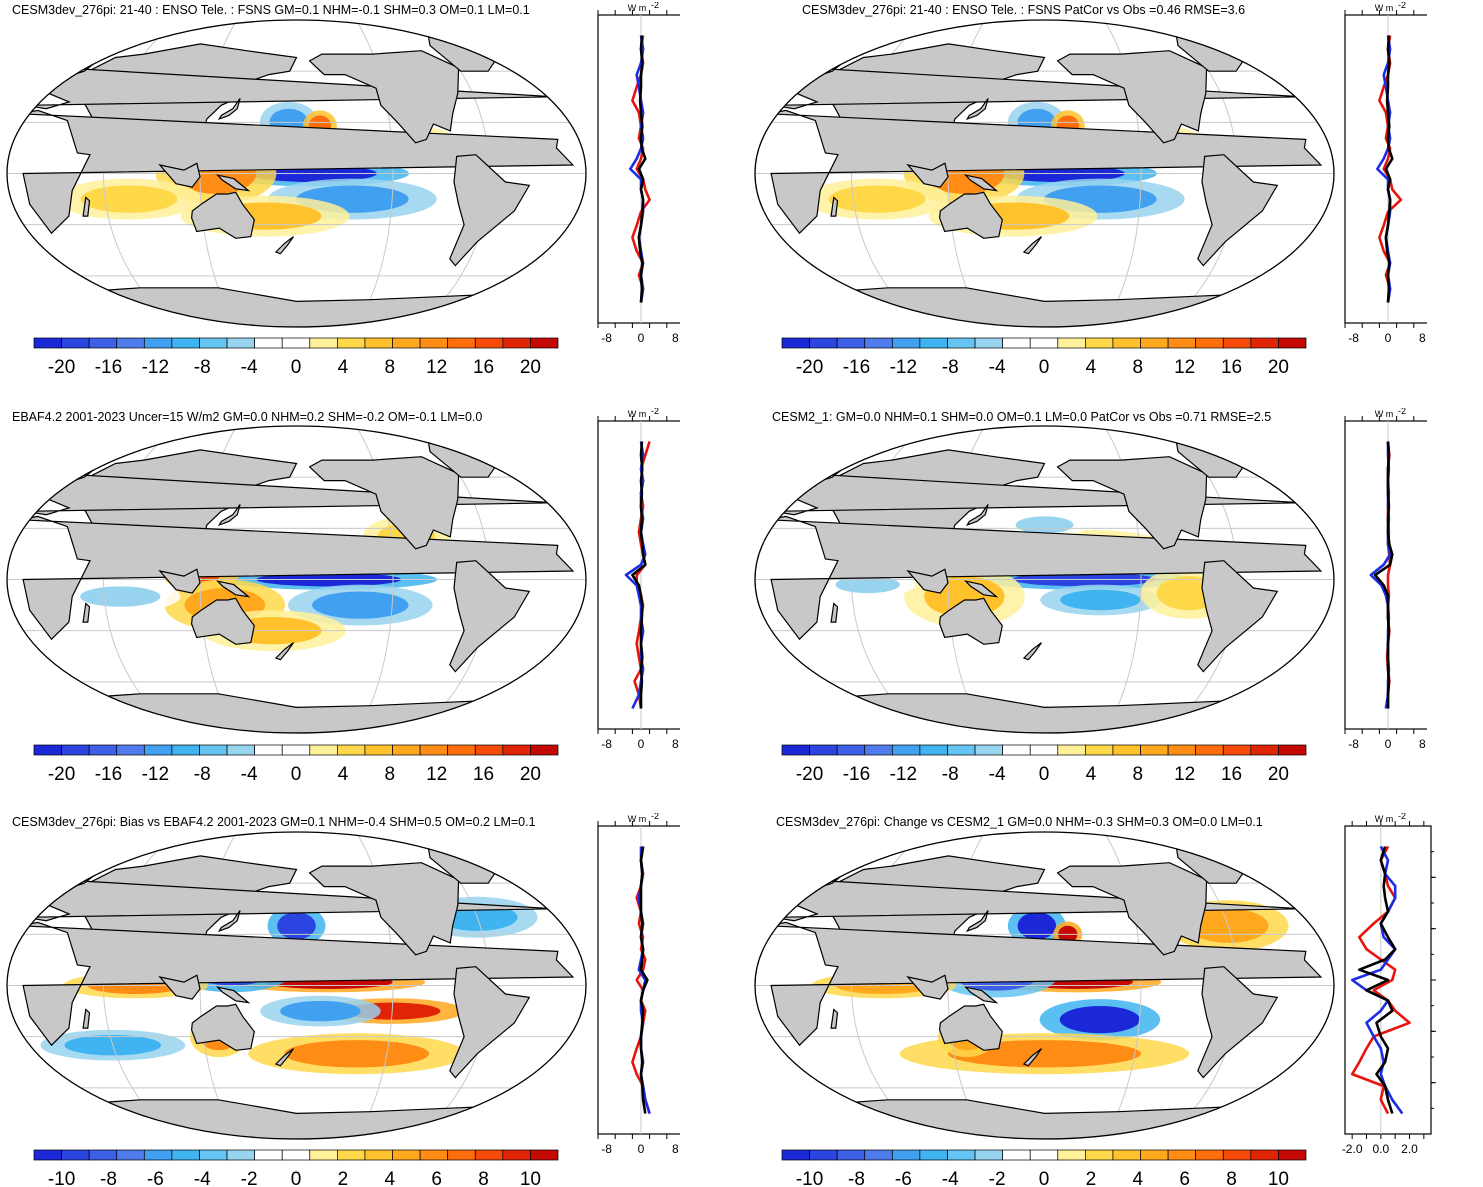 The width and height of the screenshot is (1483, 1187). I want to click on panel-1-zonal-profile: W m-2-80860N30N030S60S, so click(638, 173).